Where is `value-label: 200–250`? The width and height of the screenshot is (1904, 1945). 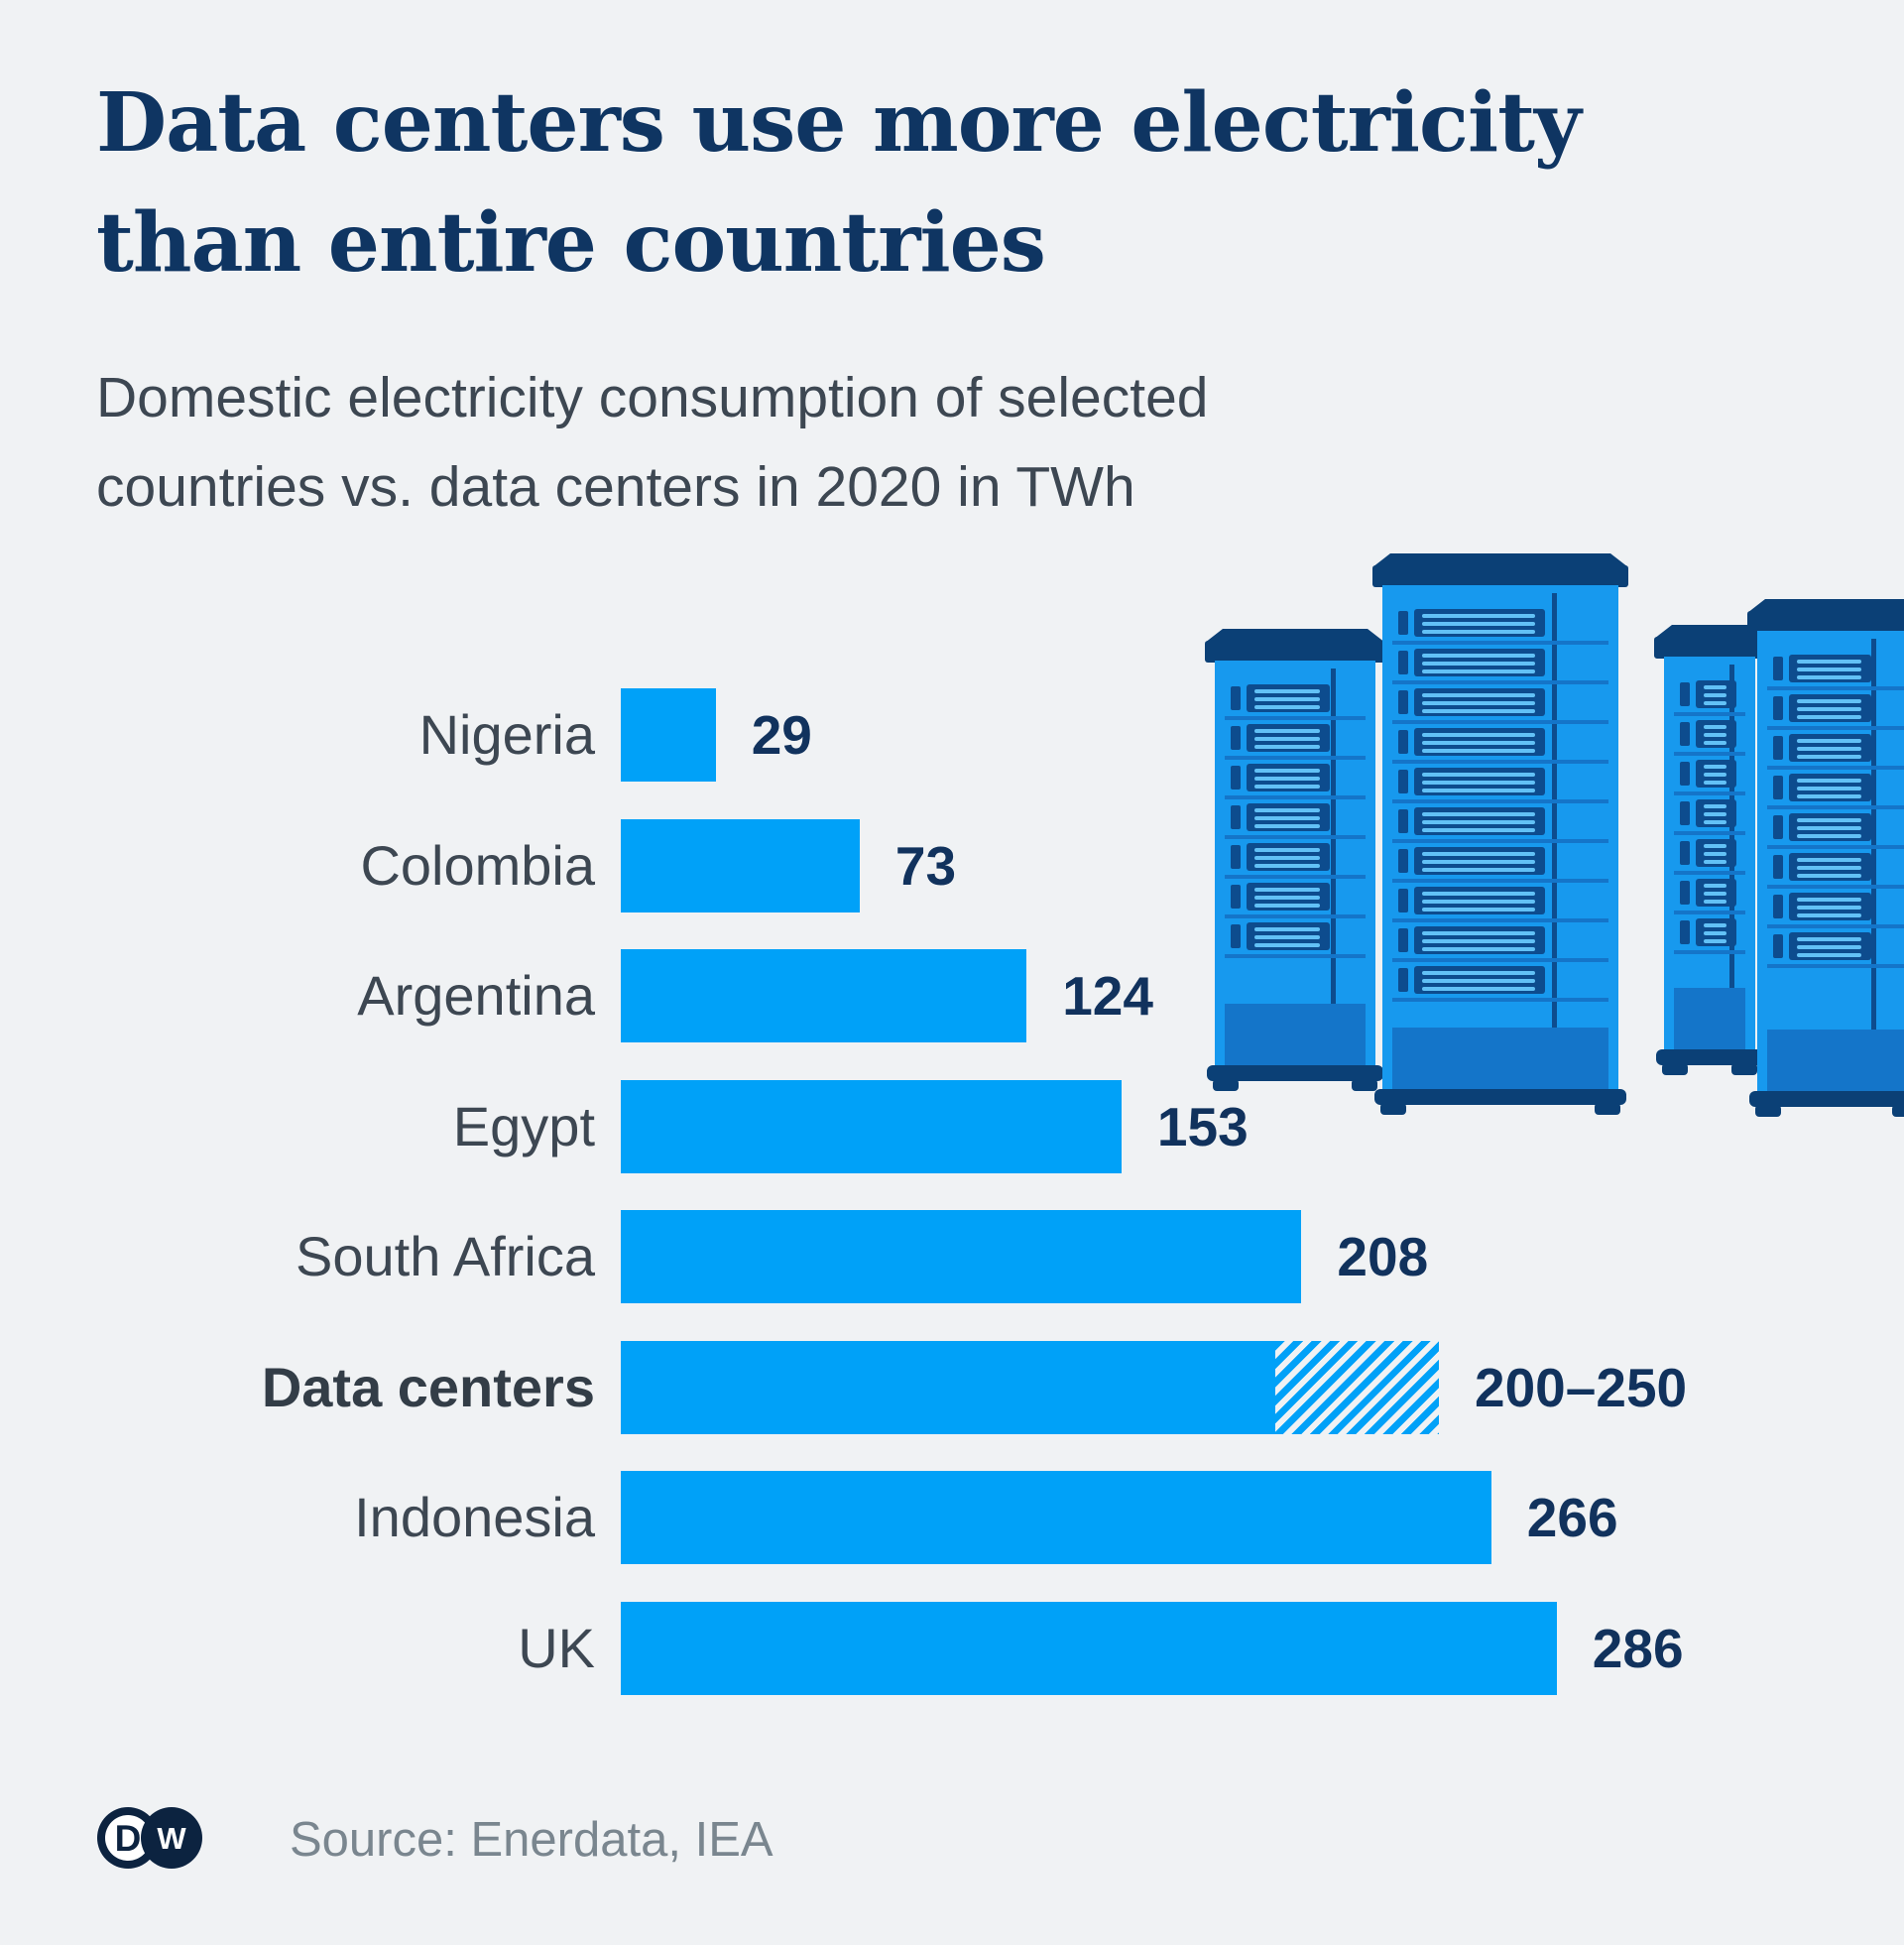 value-label: 200–250 is located at coordinates (1581, 1387).